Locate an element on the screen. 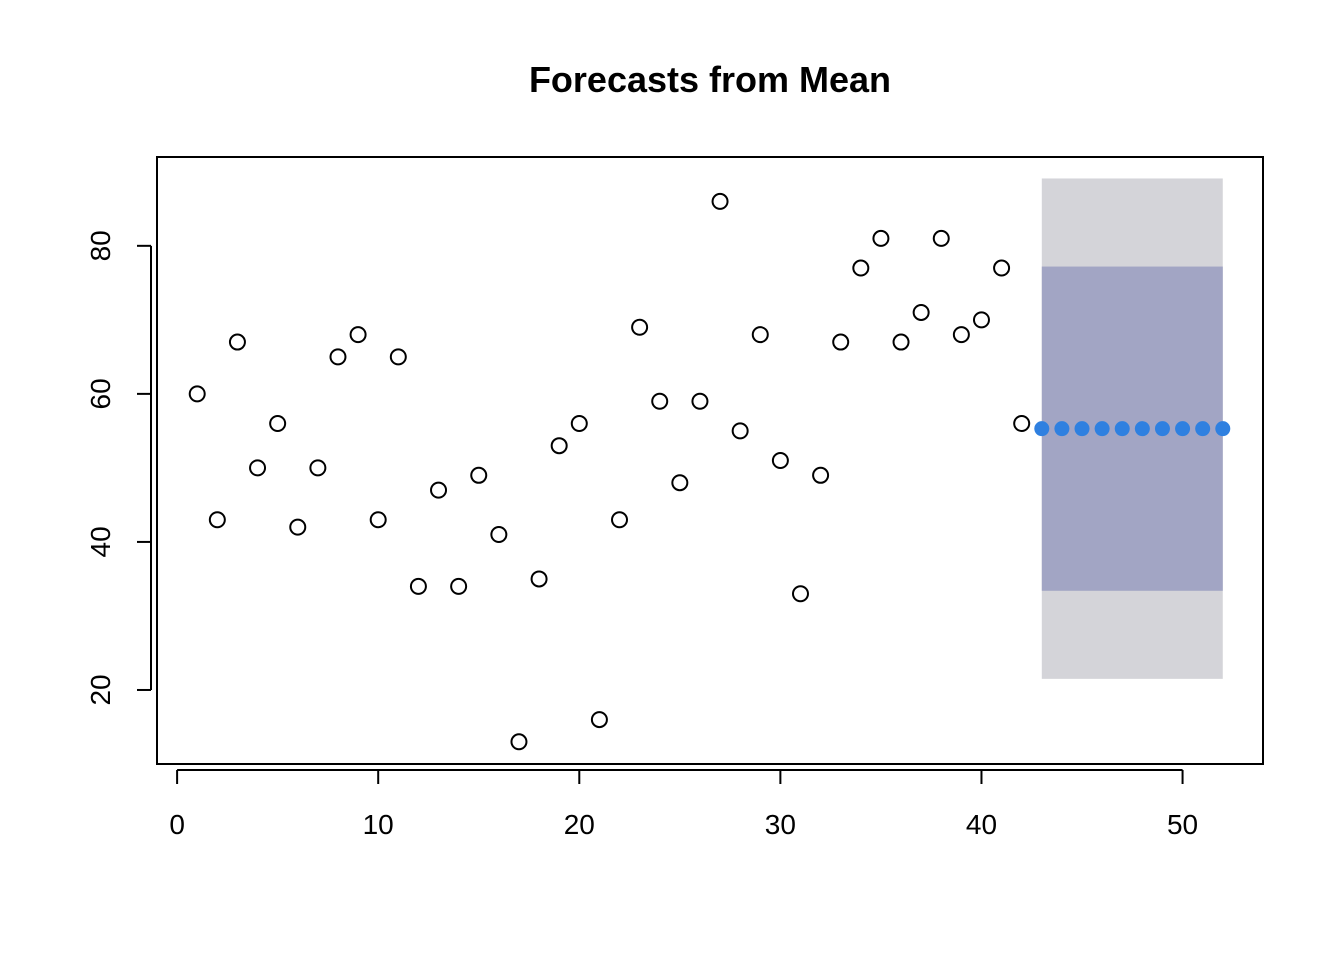 This screenshot has width=1344, height=960. x-tick-label: 40 is located at coordinates (981, 824).